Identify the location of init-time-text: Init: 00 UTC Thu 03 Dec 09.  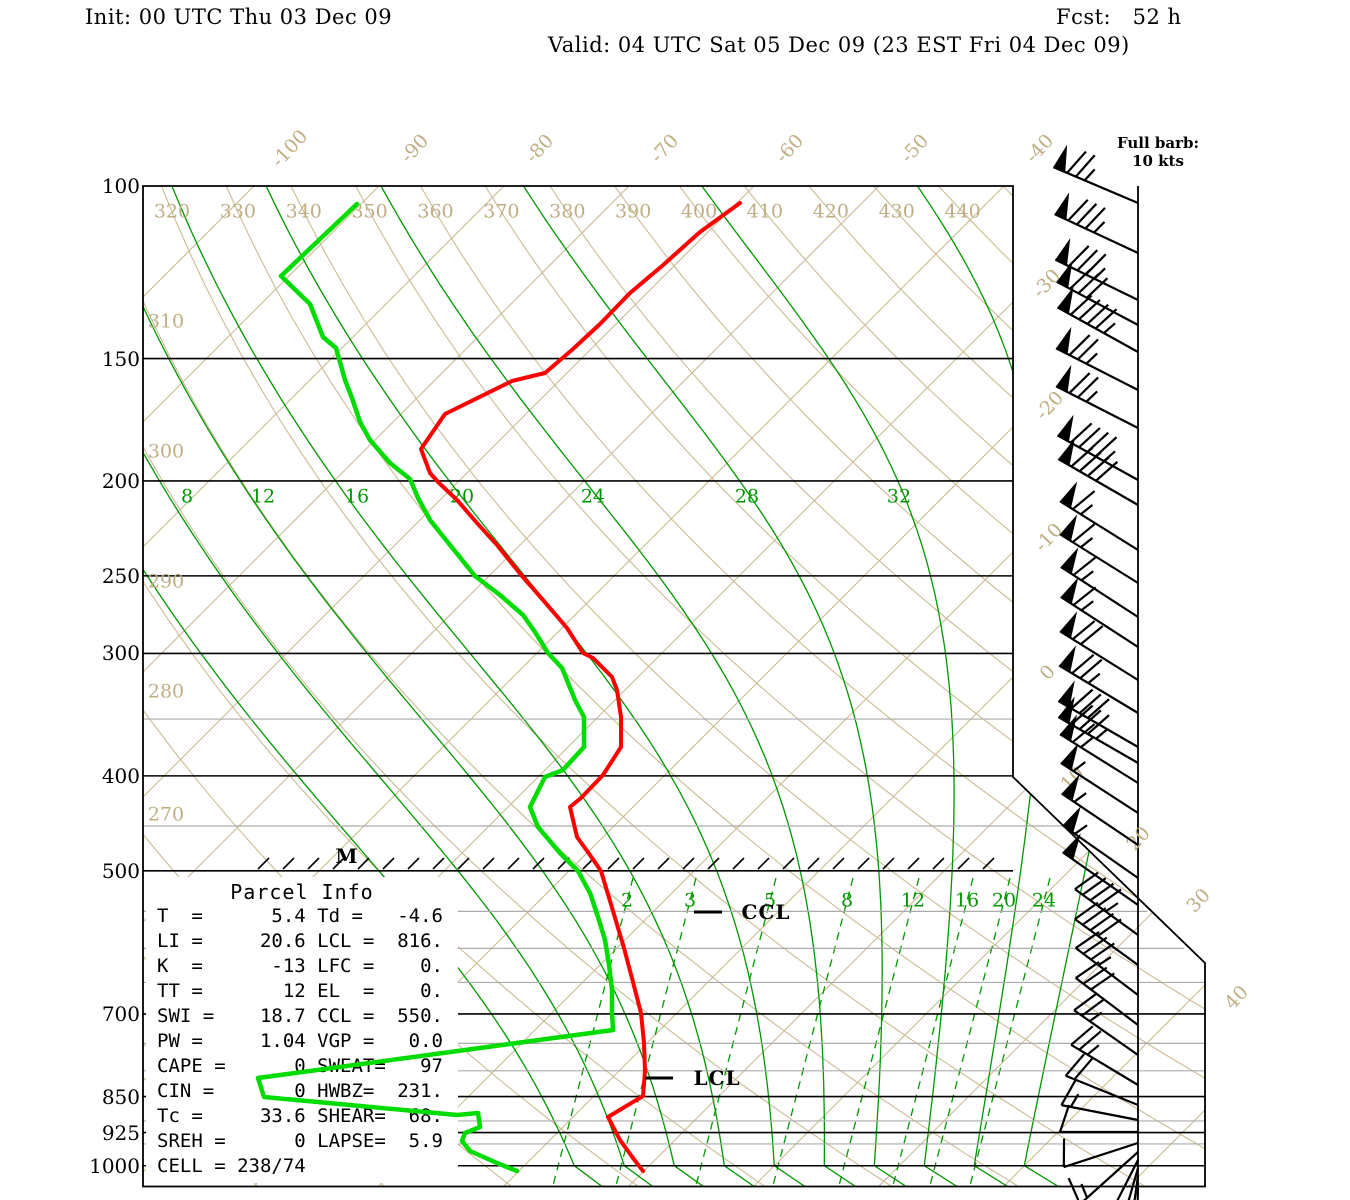
(239, 17).